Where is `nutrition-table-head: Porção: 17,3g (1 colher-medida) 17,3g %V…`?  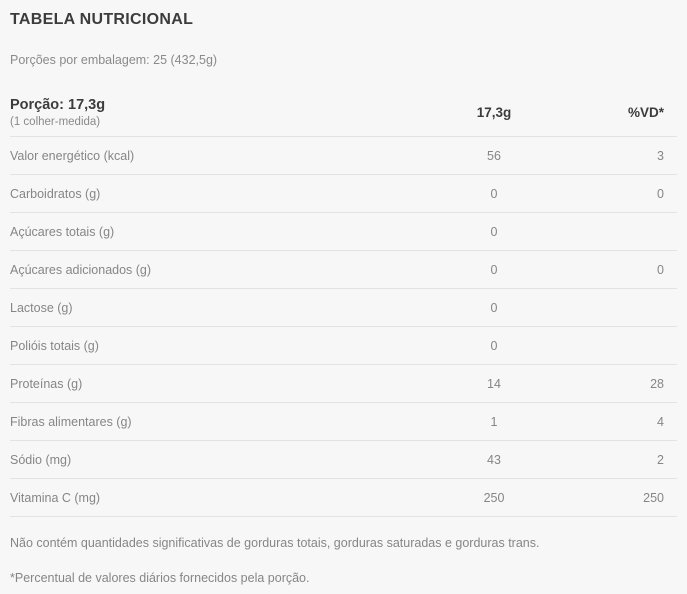
nutrition-table-head: Porção: 17,3g (1 colher-medida) 17,3g %V… is located at coordinates (343, 113).